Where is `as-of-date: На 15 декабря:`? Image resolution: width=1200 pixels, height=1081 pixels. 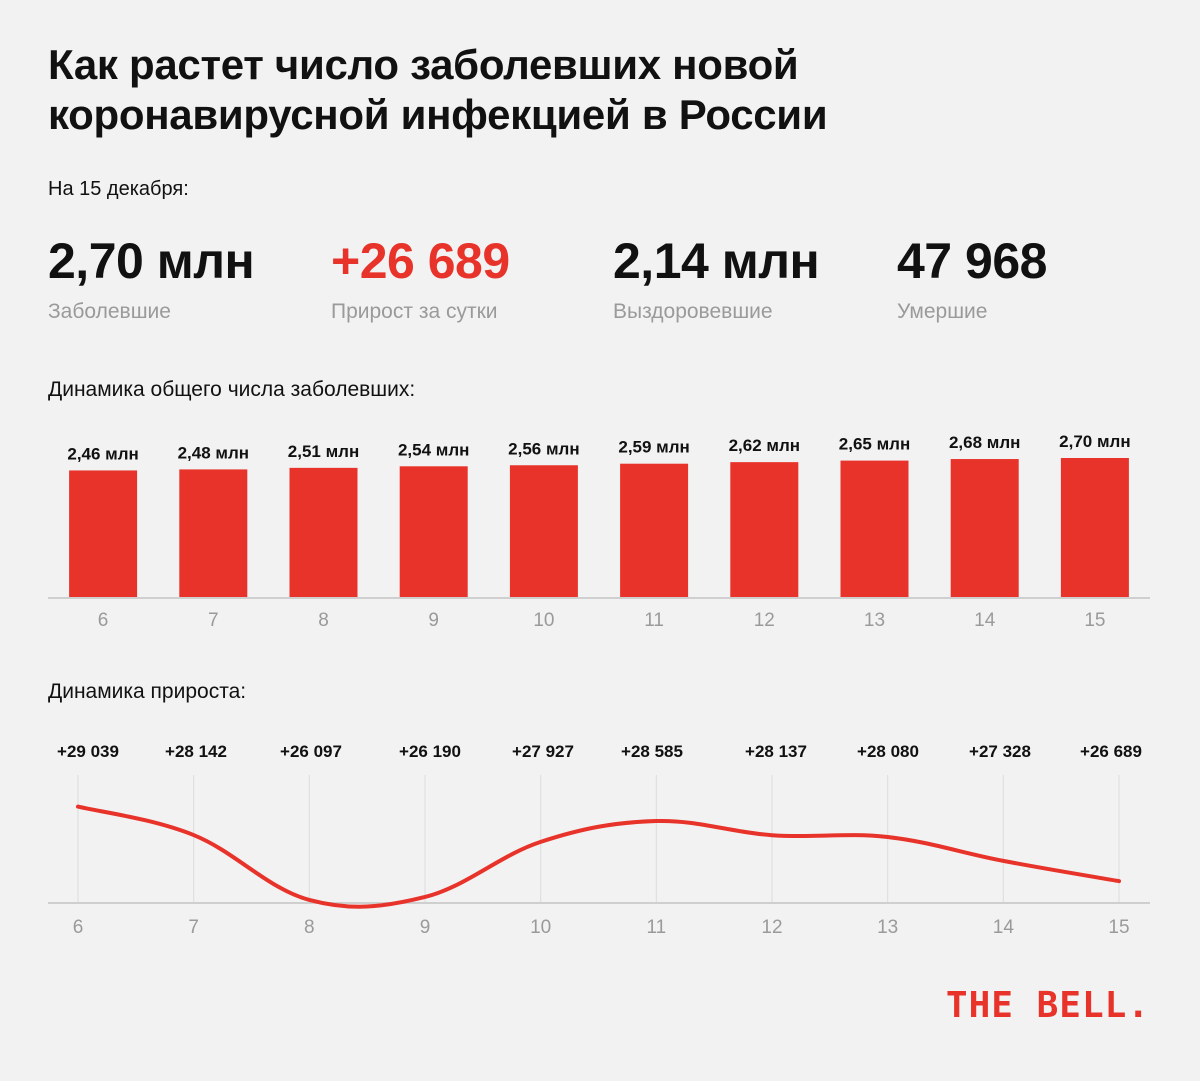
as-of-date: На 15 декабря: is located at coordinates (118, 189).